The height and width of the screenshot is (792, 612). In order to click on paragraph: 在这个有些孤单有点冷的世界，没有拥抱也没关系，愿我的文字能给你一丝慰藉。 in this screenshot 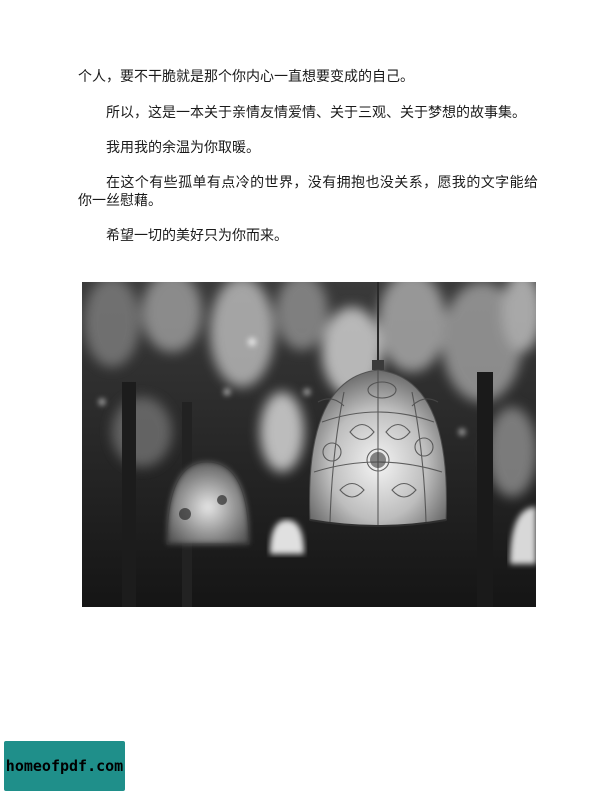, I will do `click(308, 192)`.